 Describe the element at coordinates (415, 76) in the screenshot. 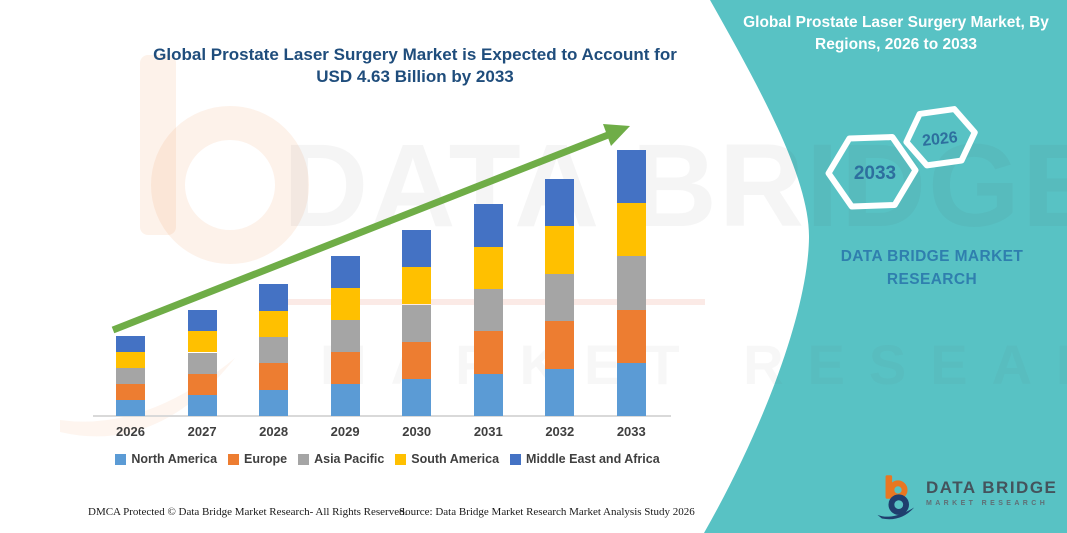

I see `chart-title-line2: USD 4.63 Billion by 2033` at that location.